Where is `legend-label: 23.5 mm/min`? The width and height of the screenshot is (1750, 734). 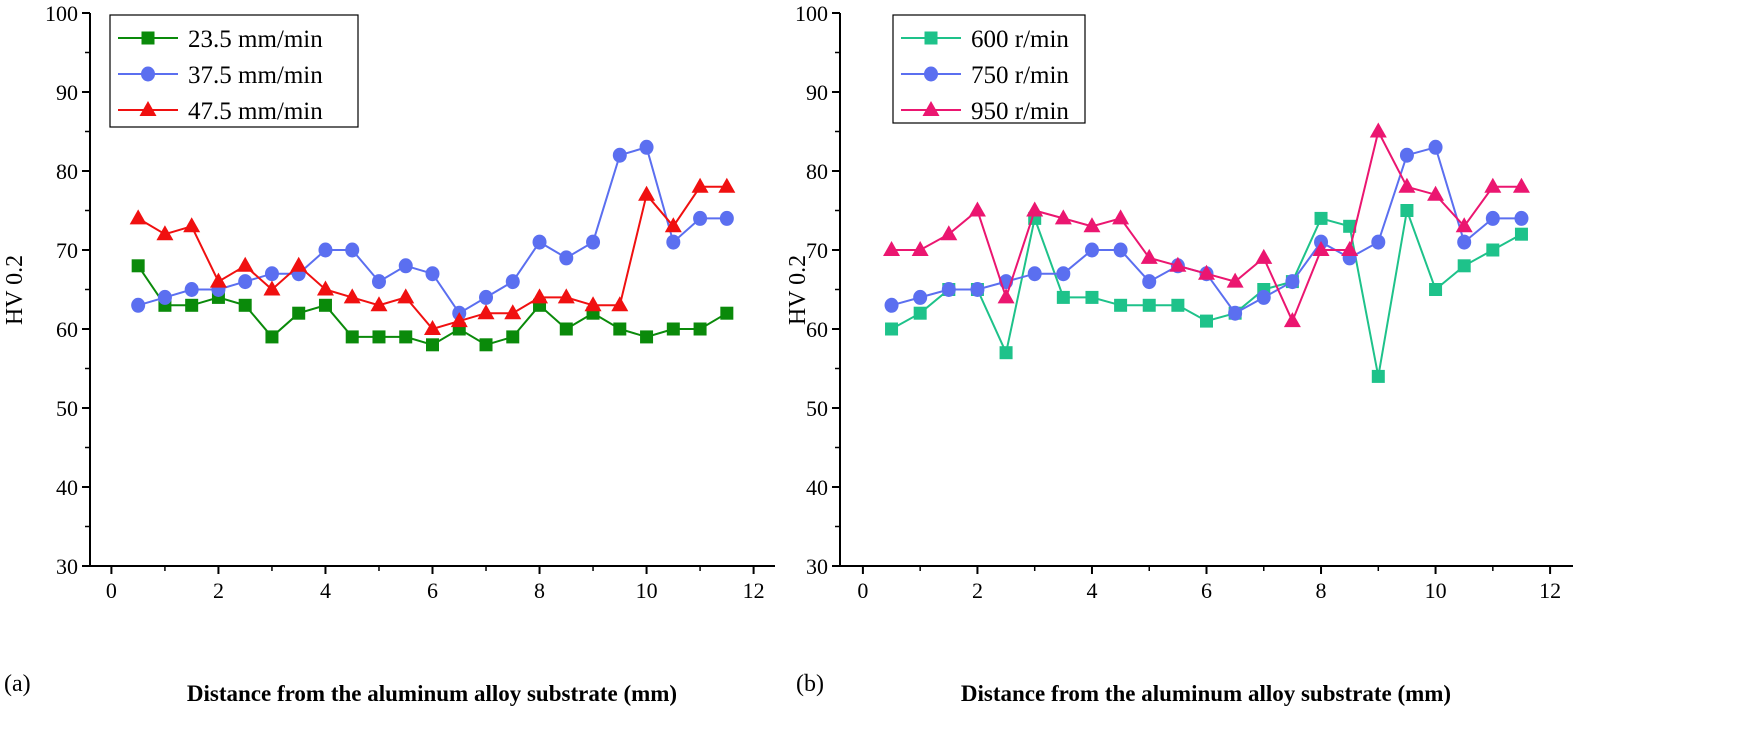
legend-label: 23.5 mm/min is located at coordinates (255, 39).